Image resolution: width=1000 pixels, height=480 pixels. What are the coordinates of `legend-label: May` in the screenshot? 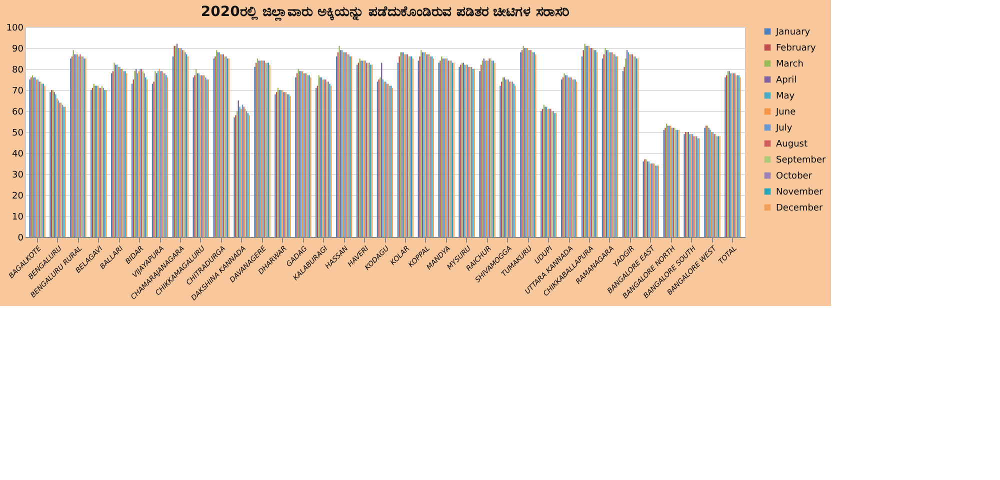 It's located at (786, 97).